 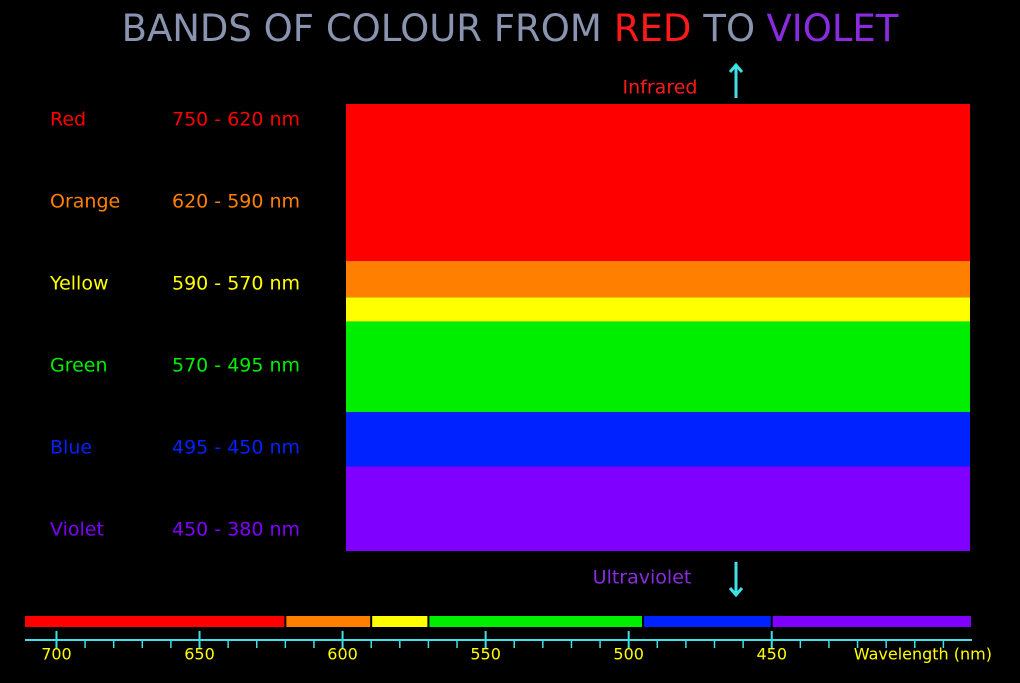 I want to click on band-name: Orange, so click(x=85, y=202).